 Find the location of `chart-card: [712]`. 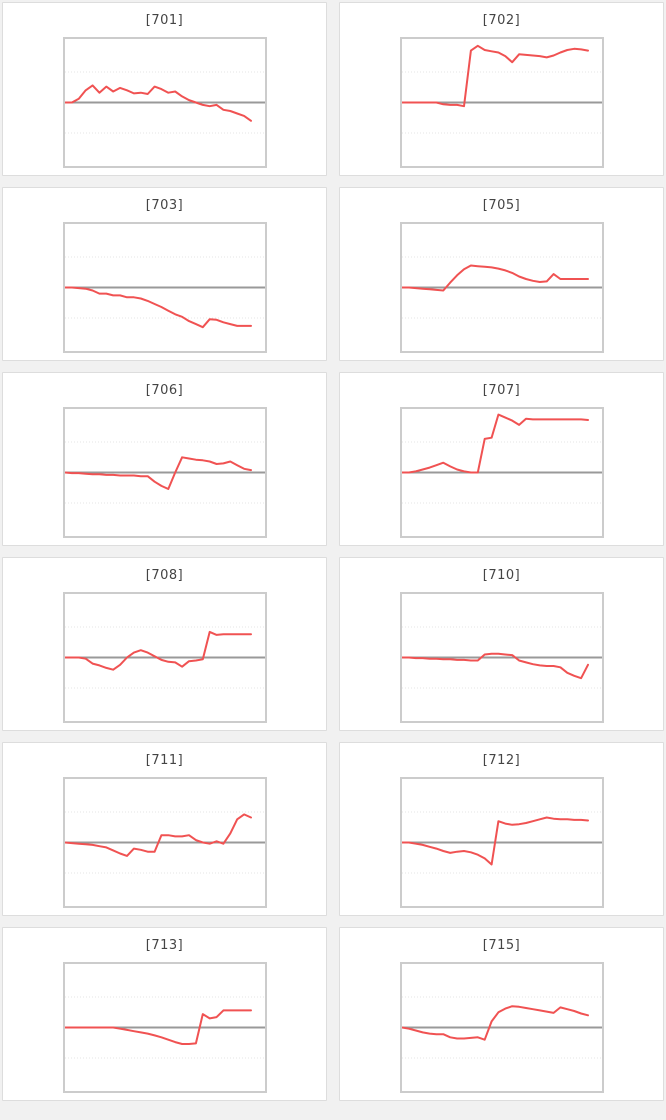

chart-card: [712] is located at coordinates (501, 829).